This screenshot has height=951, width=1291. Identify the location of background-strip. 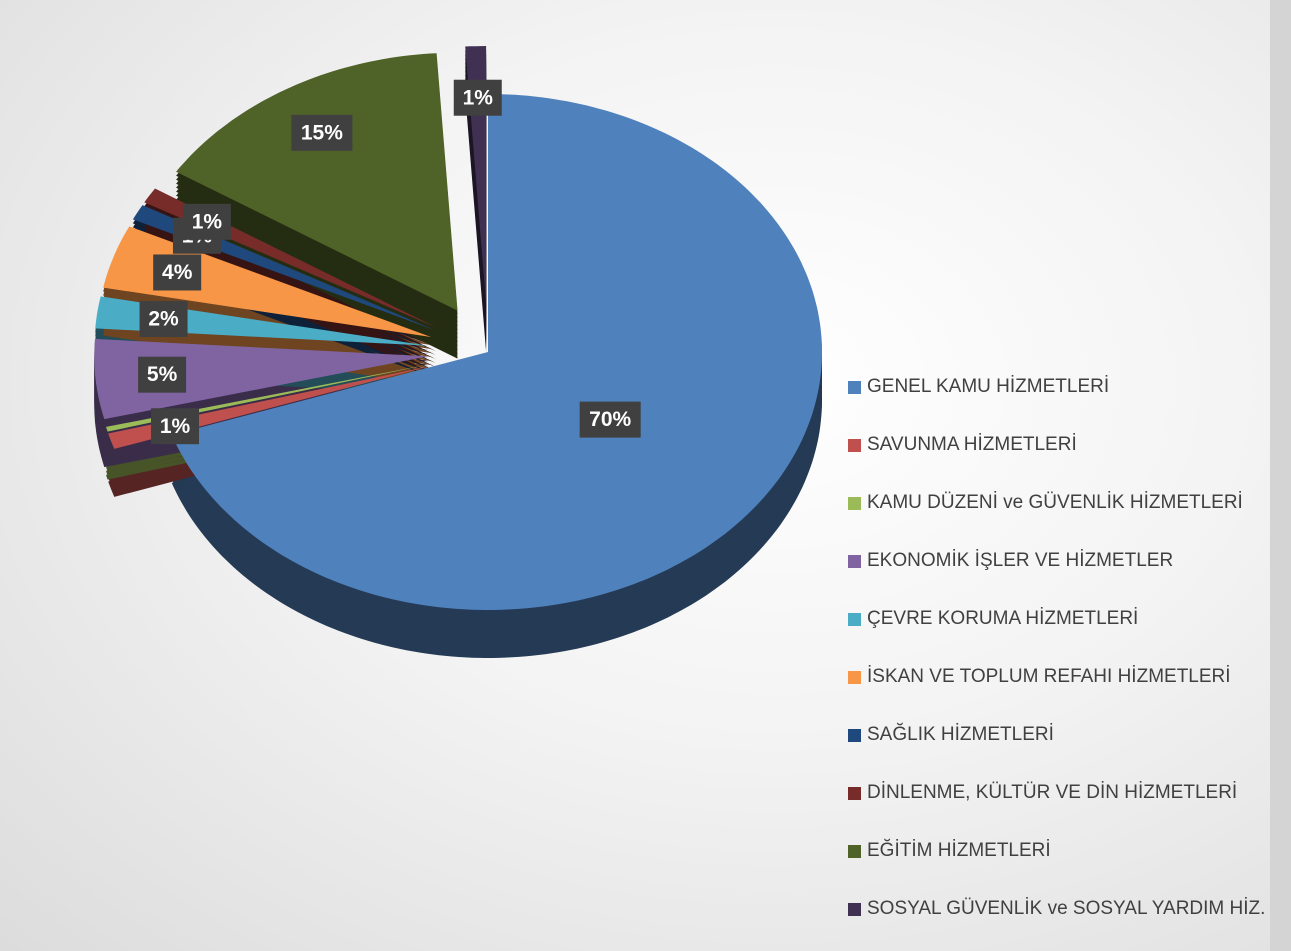
(1280, 475).